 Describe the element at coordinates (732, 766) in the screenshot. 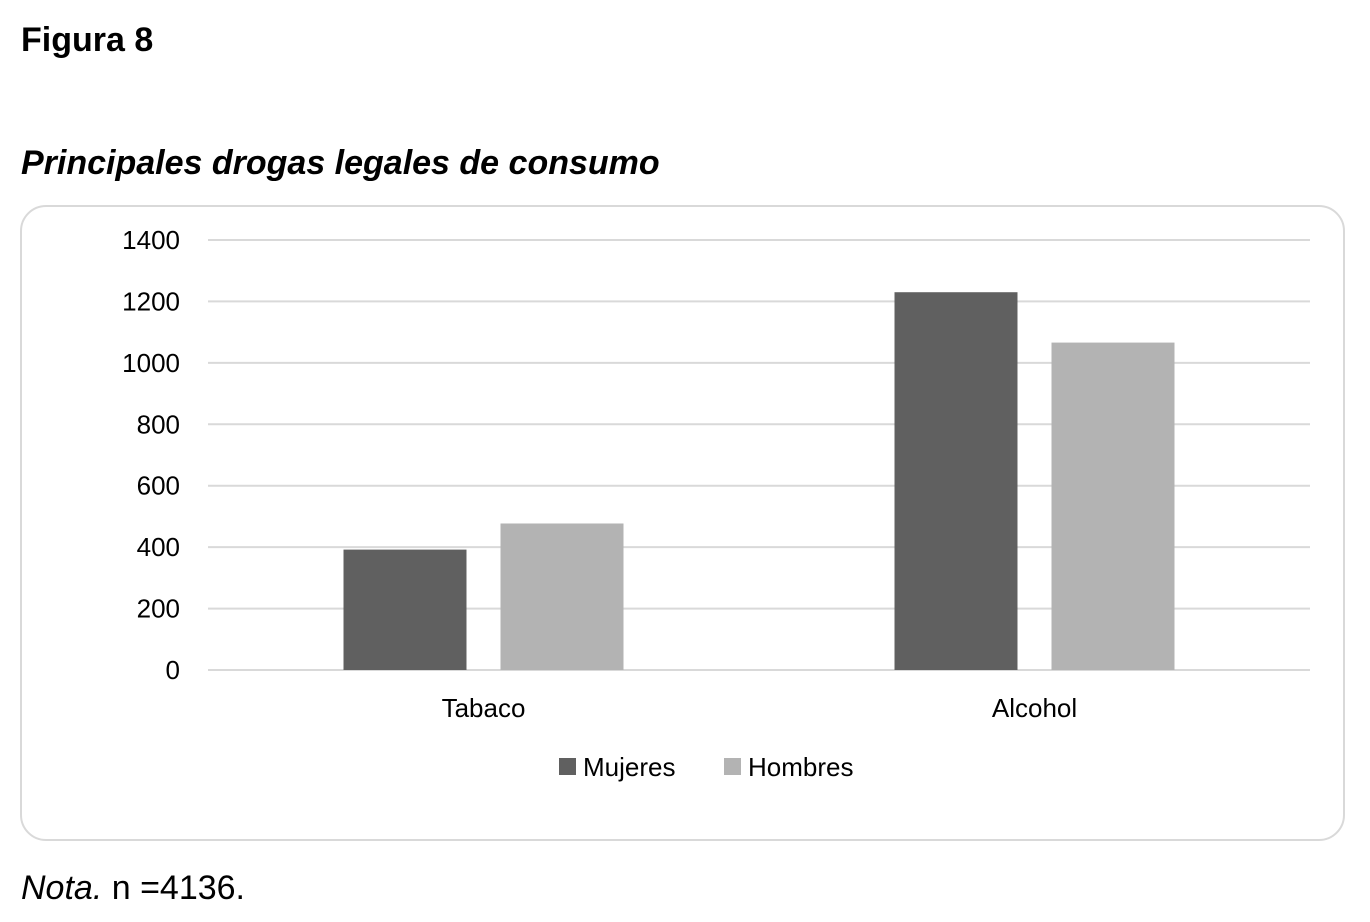

I see `legend-swatch-hombres` at that location.